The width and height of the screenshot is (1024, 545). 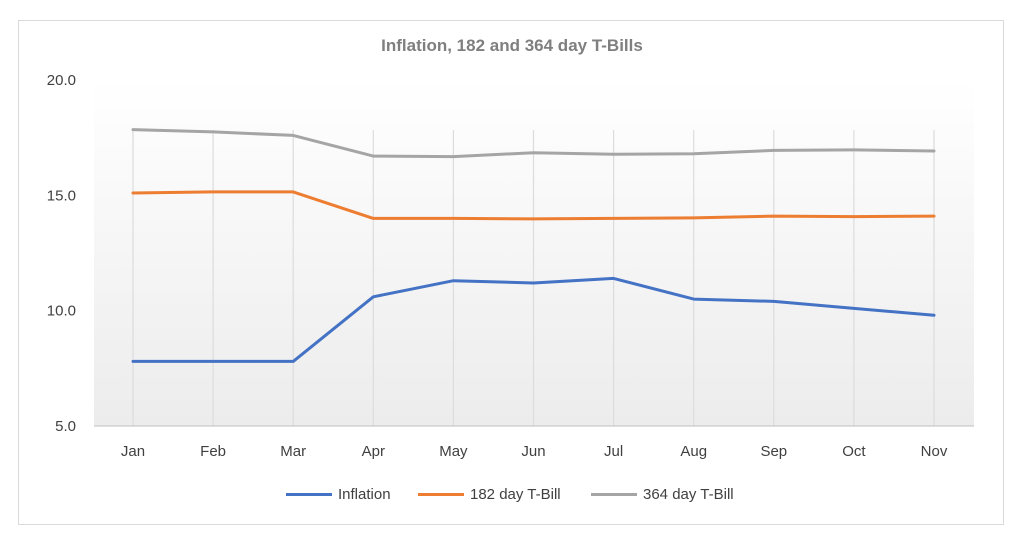 I want to click on legend: Inflation 182 day T-Bill 364 day T-Bill, so click(x=512, y=494).